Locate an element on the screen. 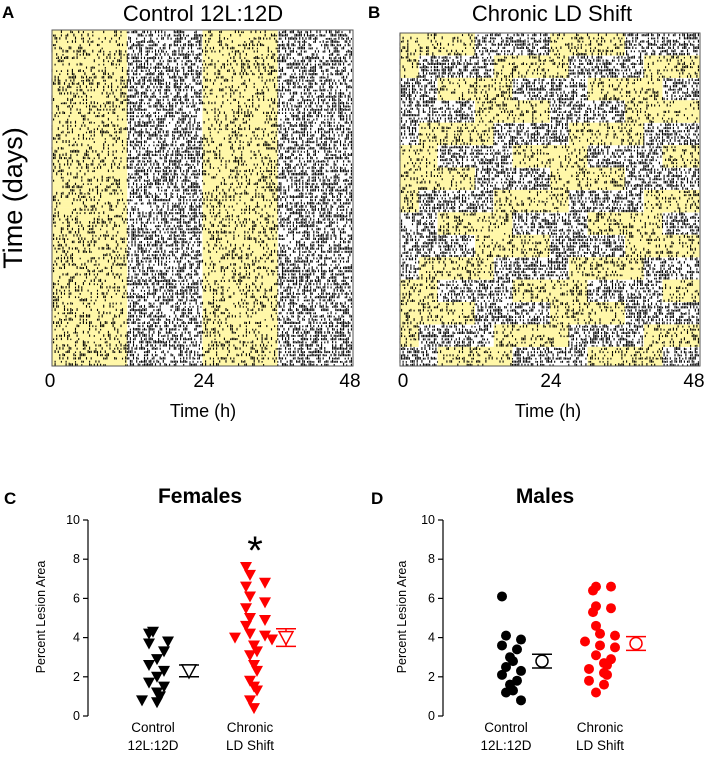 This screenshot has height=757, width=706. chart-d-category-label: Control is located at coordinates (506, 727).